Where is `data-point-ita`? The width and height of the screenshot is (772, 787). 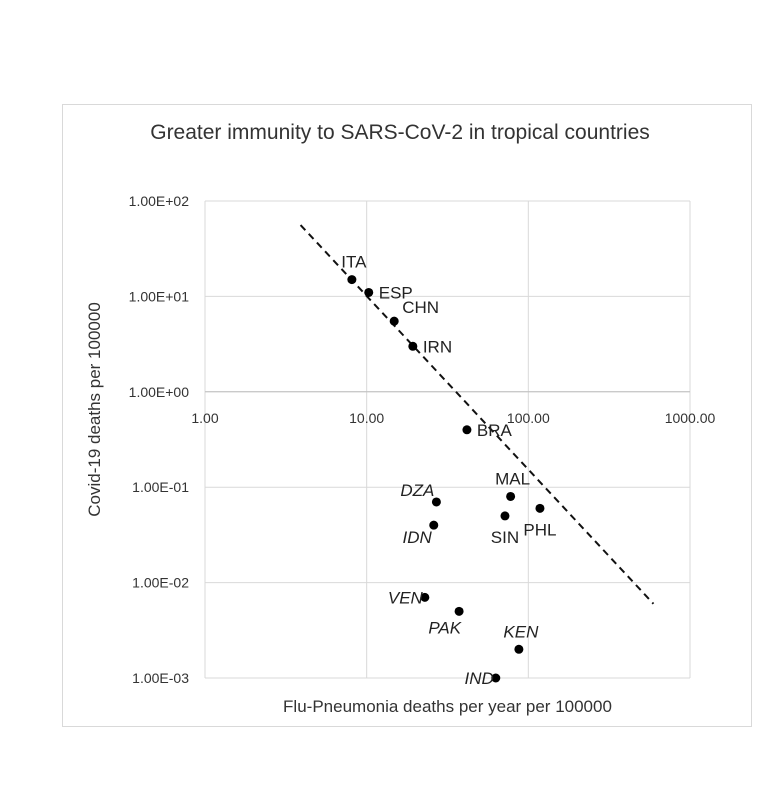
data-point-ita is located at coordinates (352, 280).